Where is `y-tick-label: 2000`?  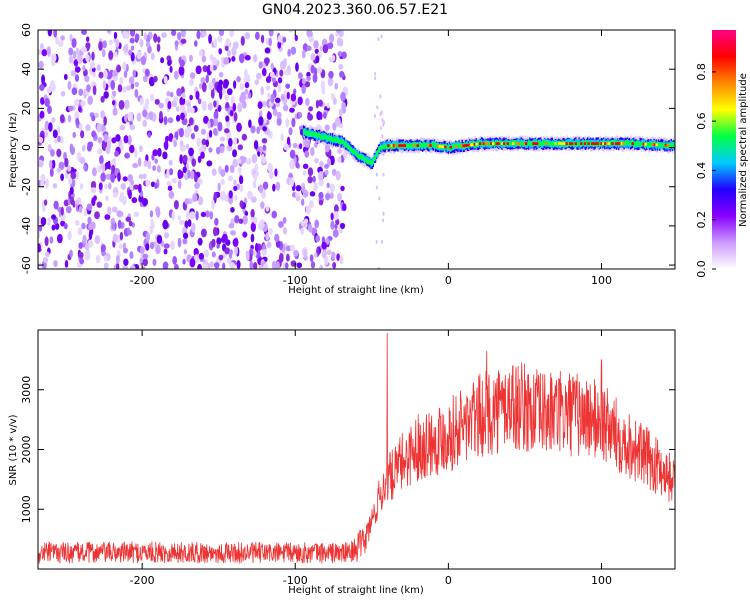
y-tick-label: 2000 is located at coordinates (26, 450).